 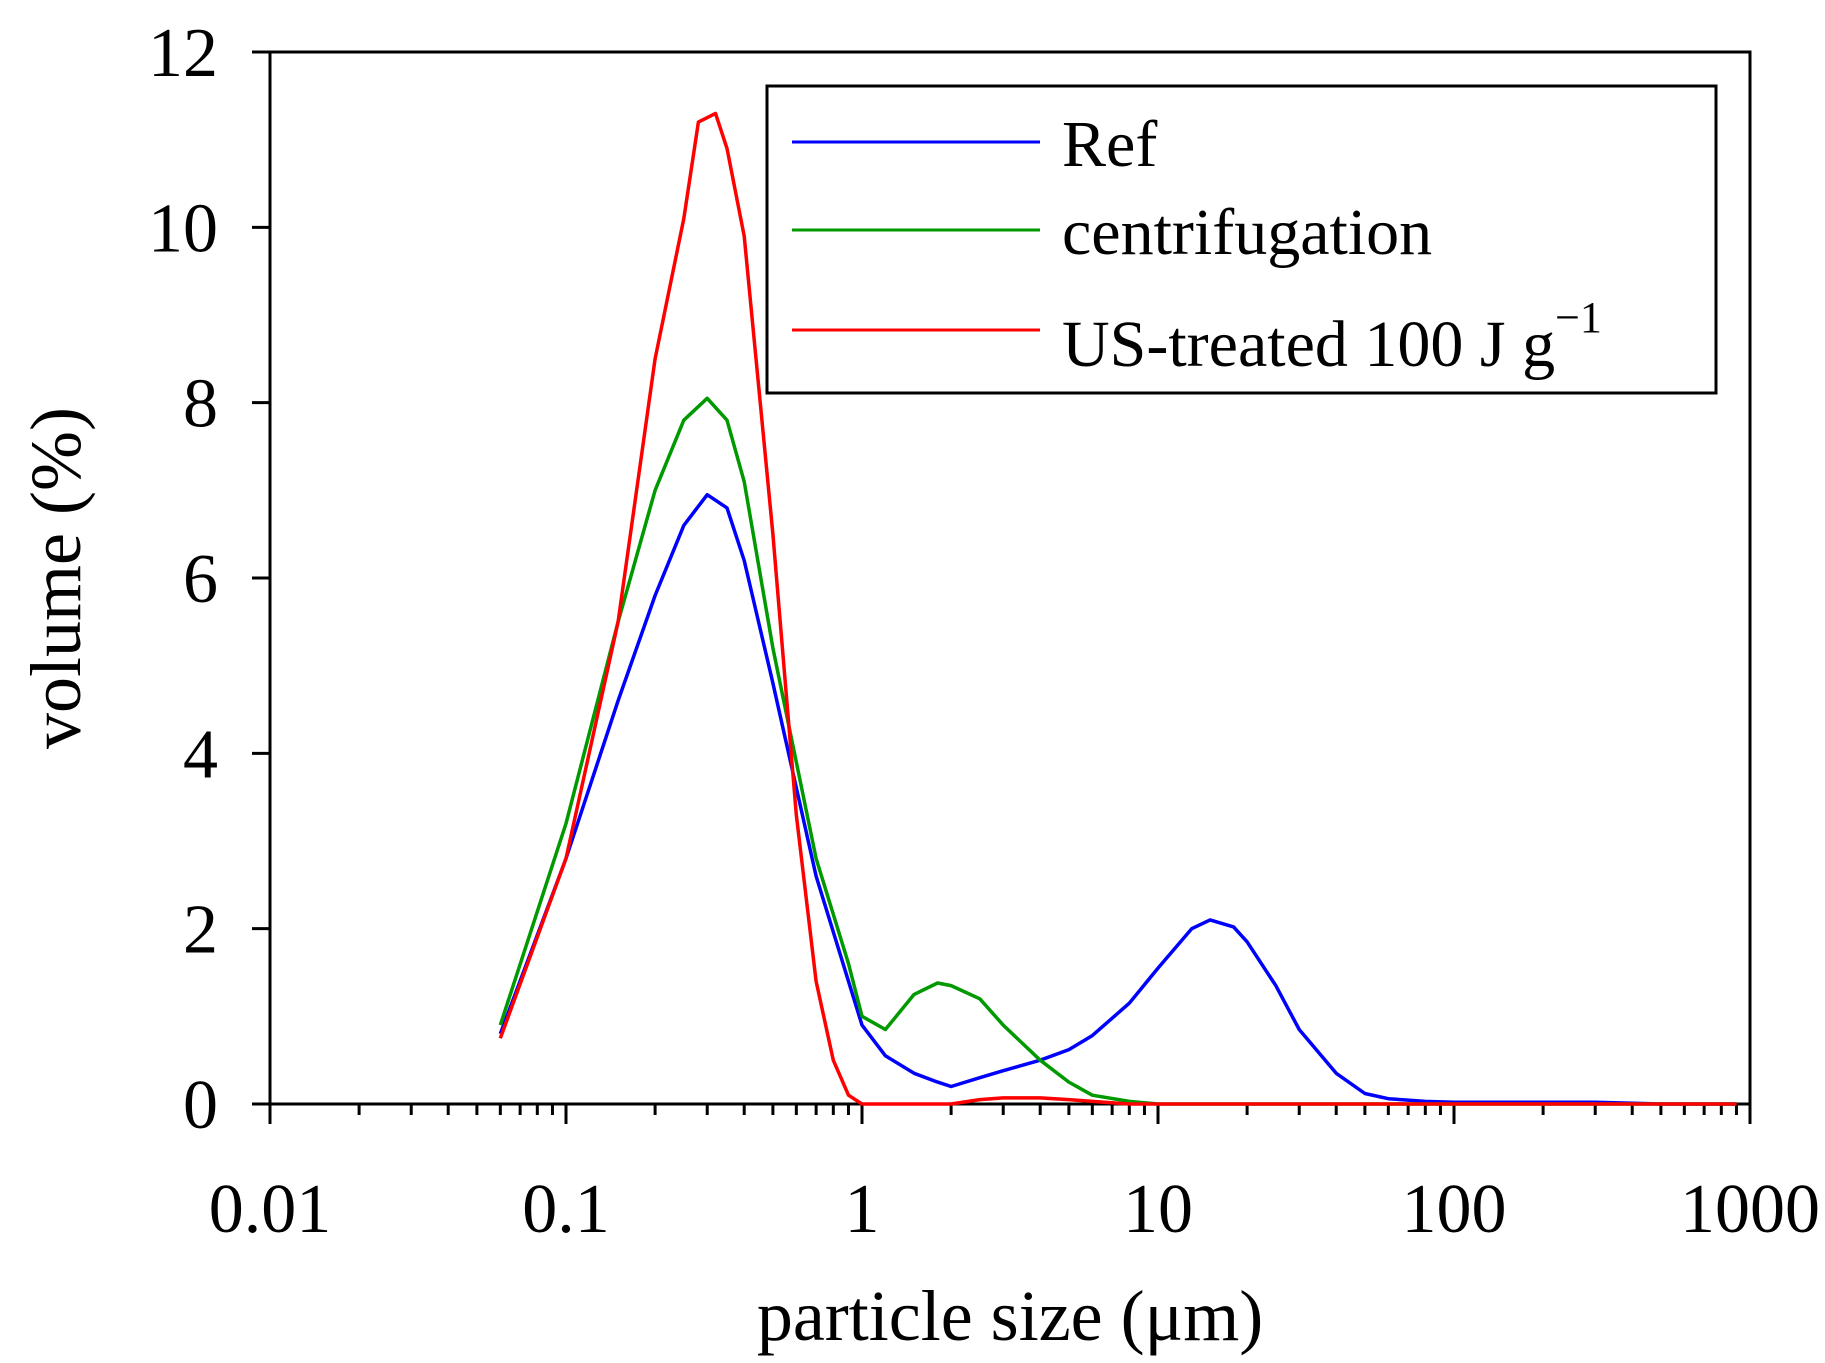 I want to click on x-tick-label: 10, so click(x=1158, y=1209).